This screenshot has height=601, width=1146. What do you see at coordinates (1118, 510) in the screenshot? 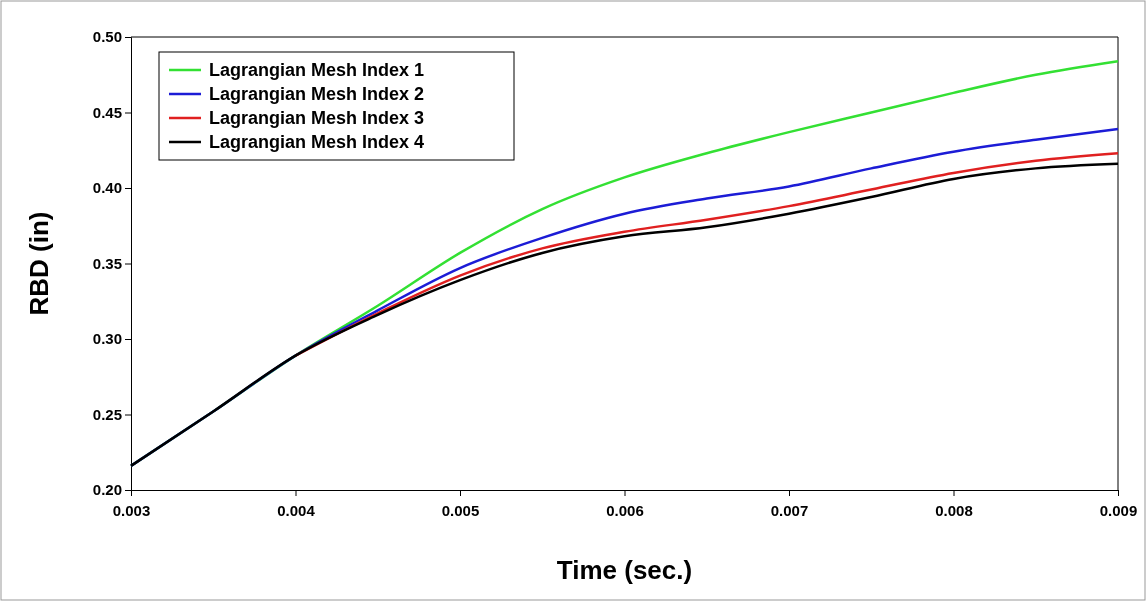
I see `x-tick-label: 0.009` at bounding box center [1118, 510].